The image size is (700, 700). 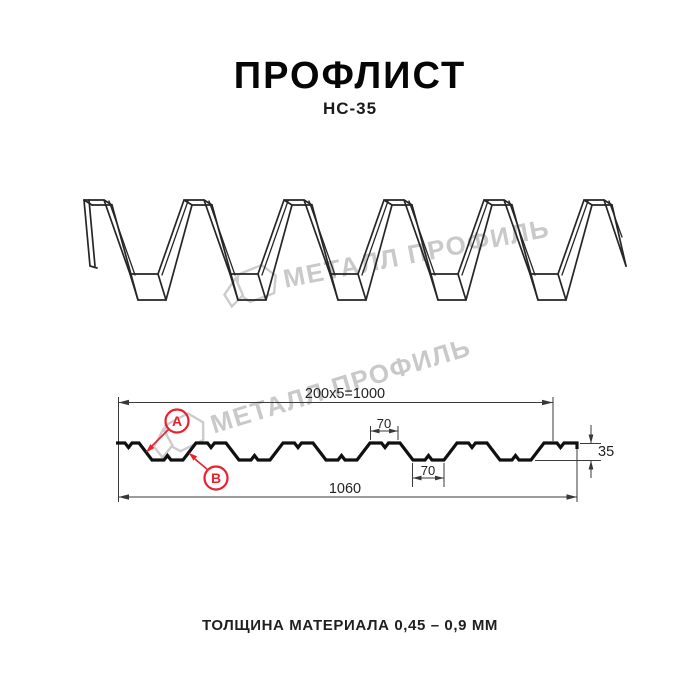 I want to click on profile-model-subtitle: НС-35, so click(x=350, y=108).